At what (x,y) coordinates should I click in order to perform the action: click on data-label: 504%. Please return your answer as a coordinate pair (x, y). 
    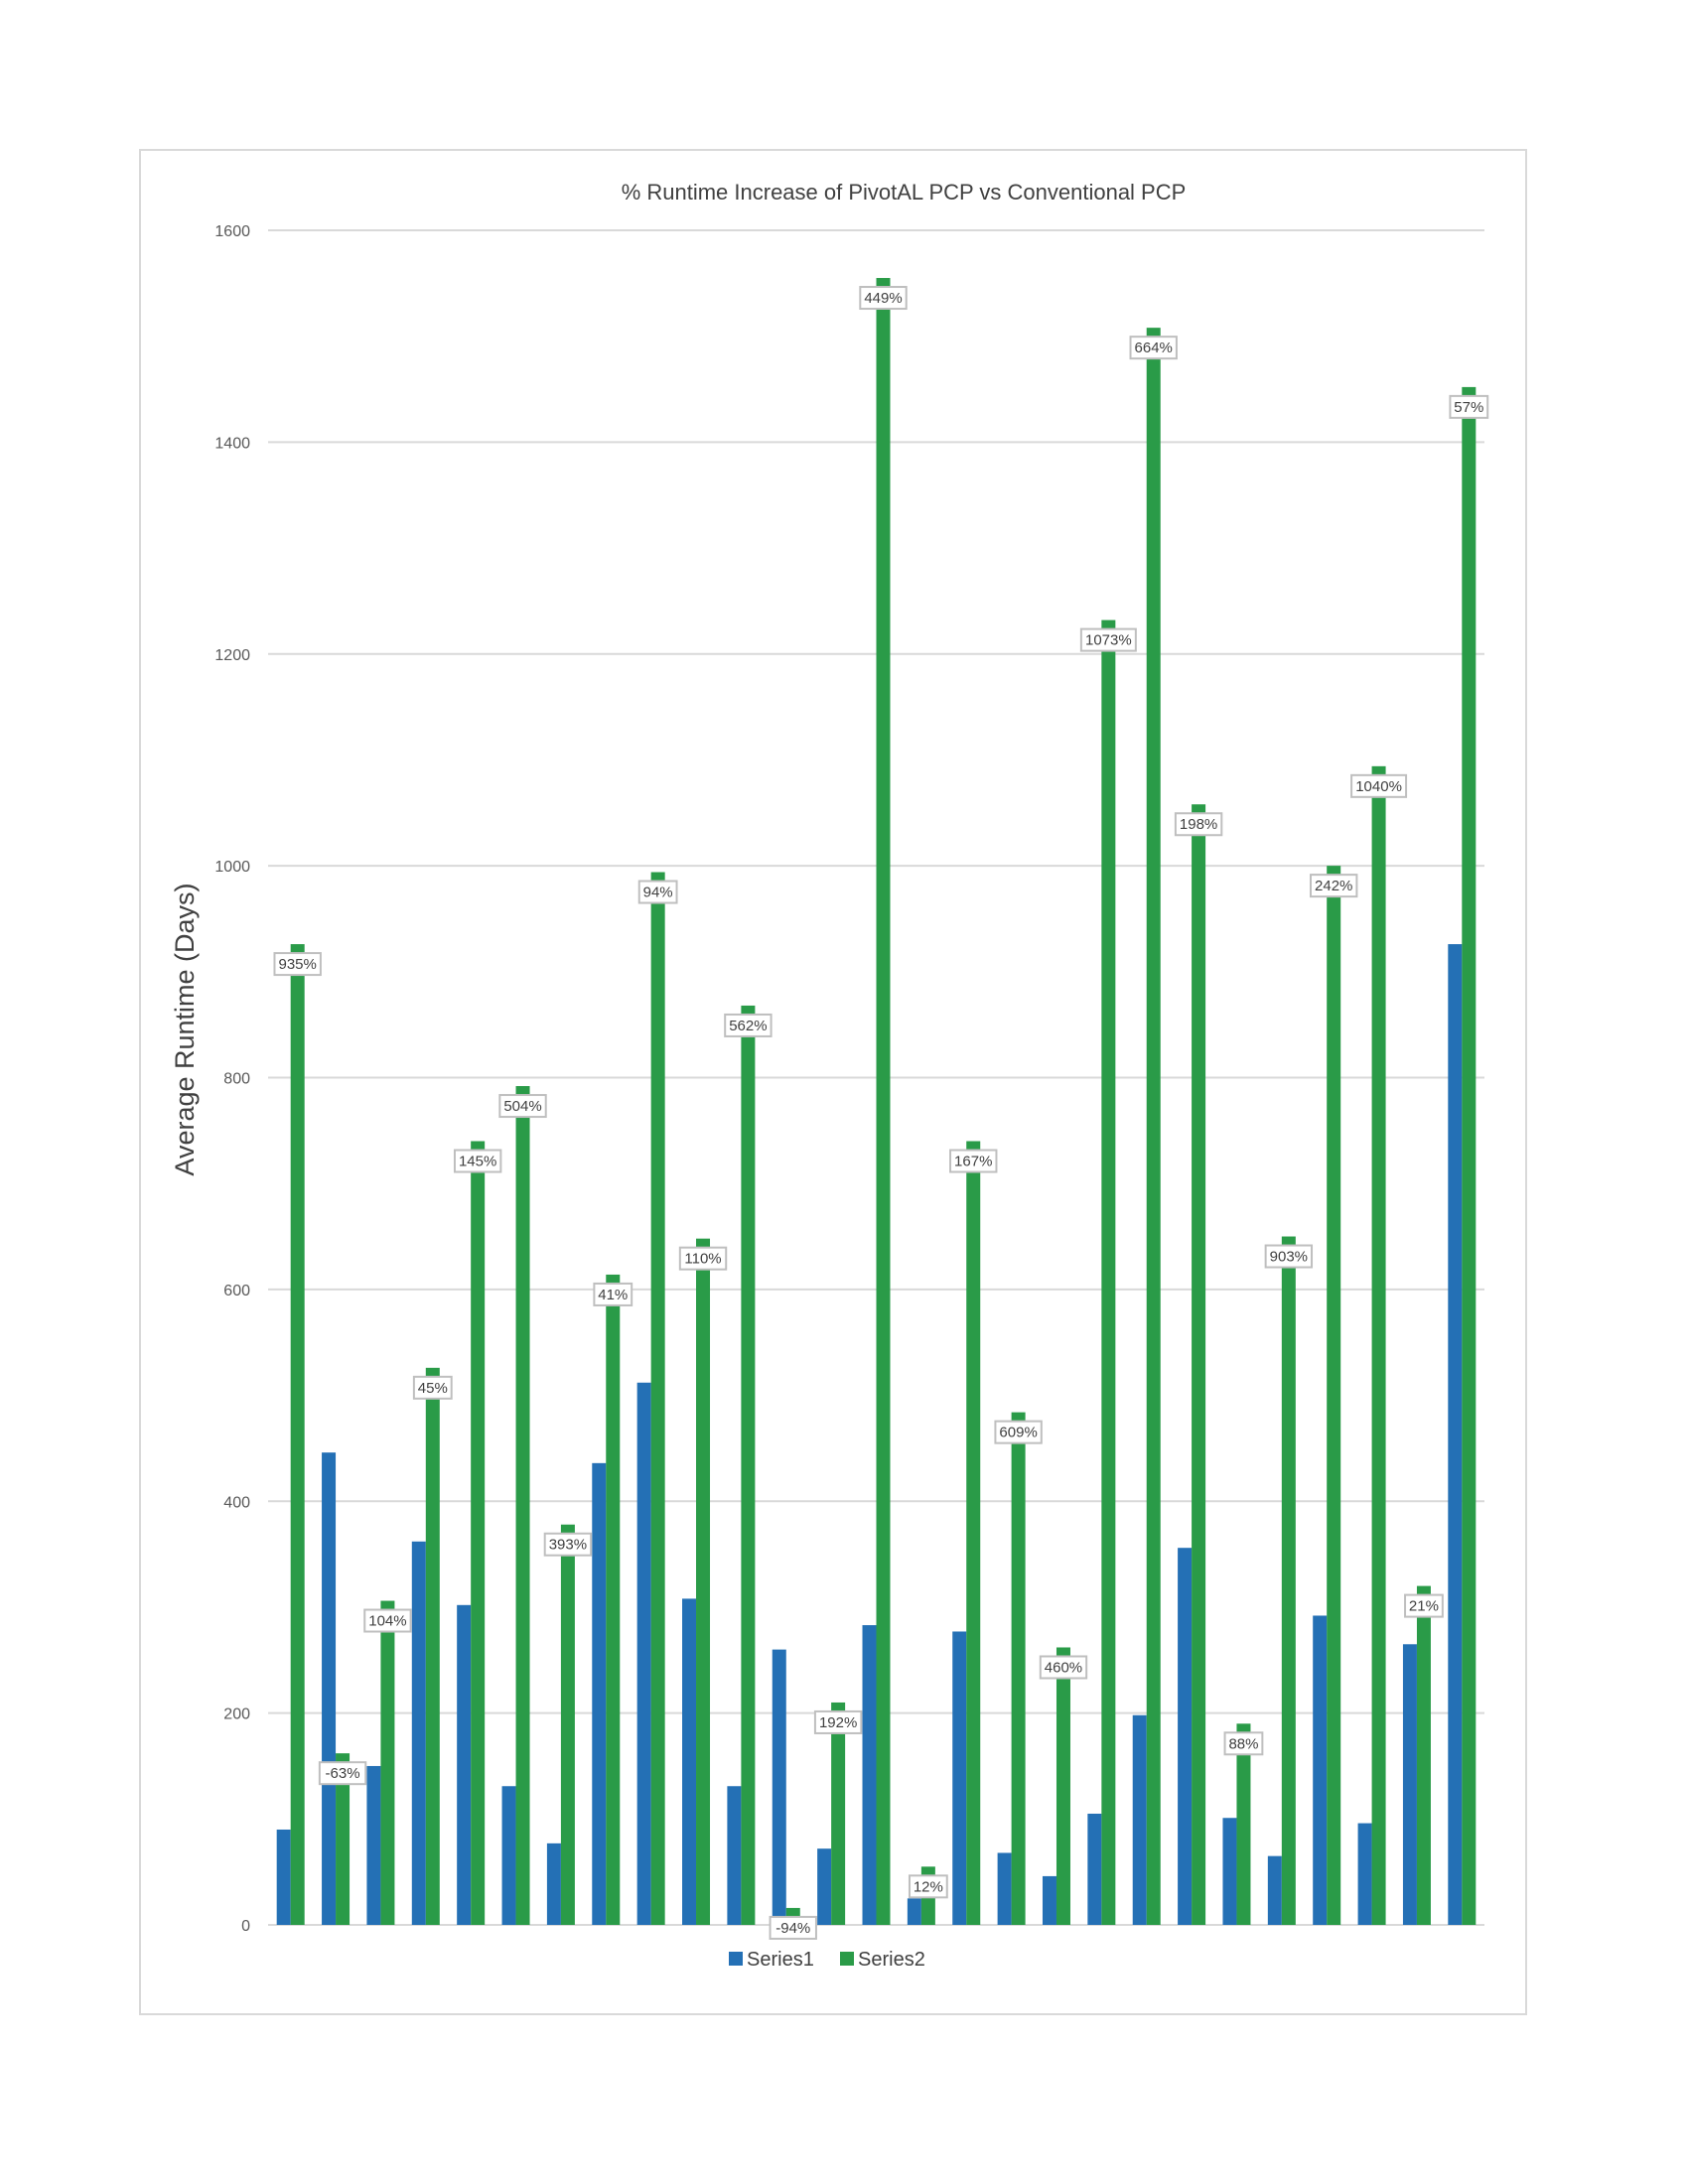
    Looking at the image, I should click on (522, 1106).